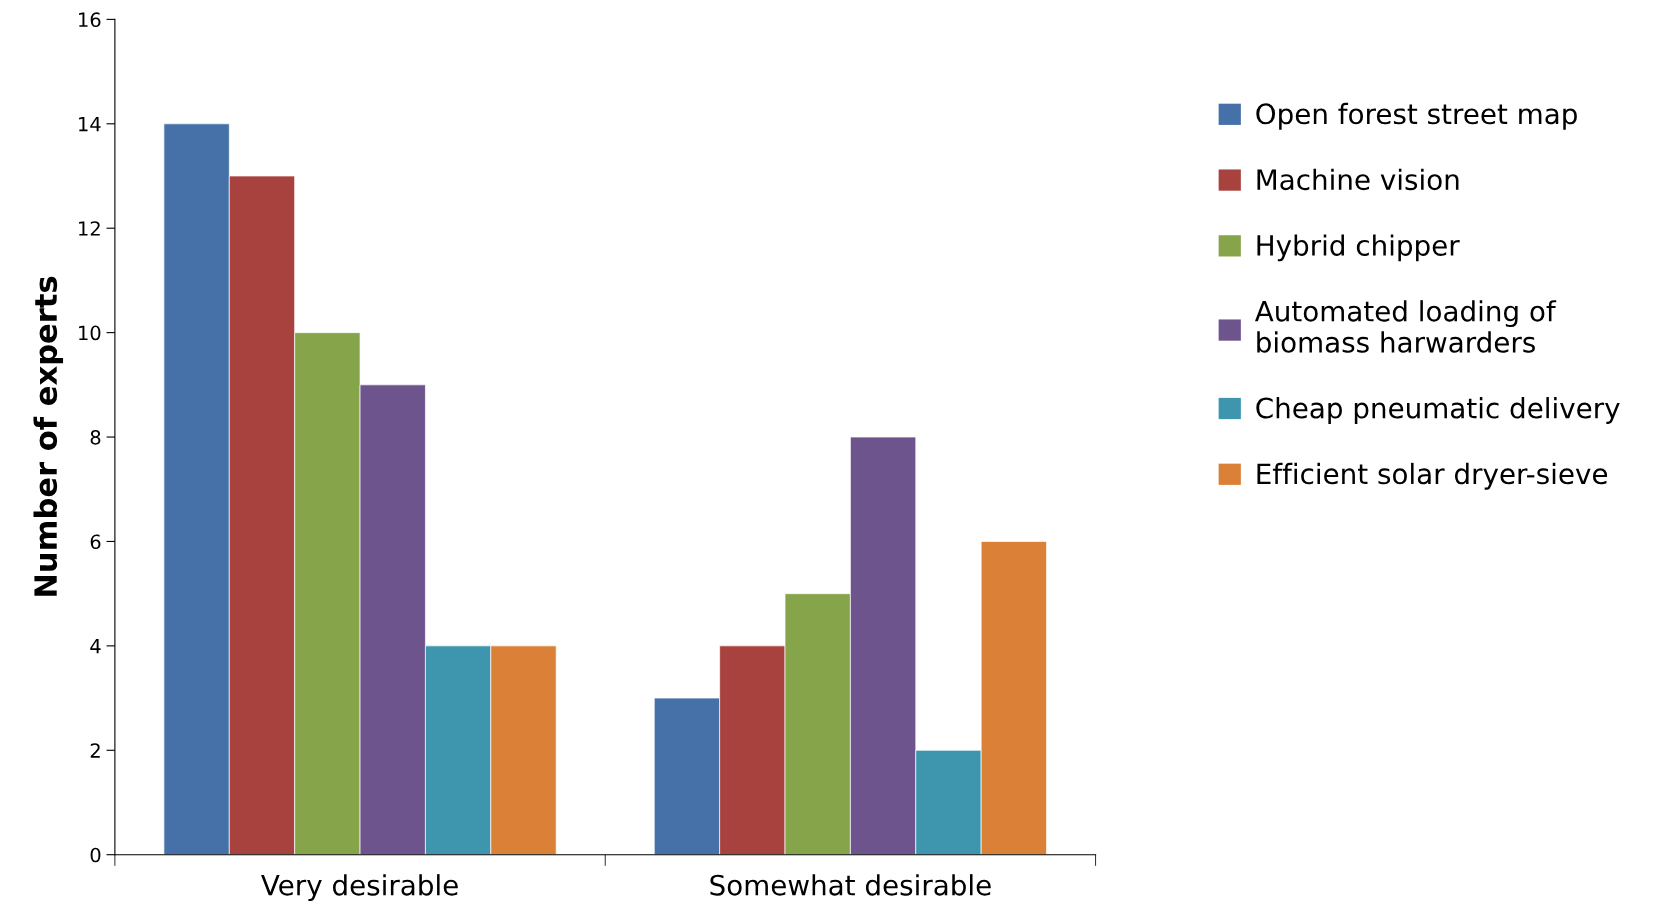 The height and width of the screenshot is (923, 1665). I want to click on legend-label: Automated loading of biomass harwarders, so click(1405, 326).